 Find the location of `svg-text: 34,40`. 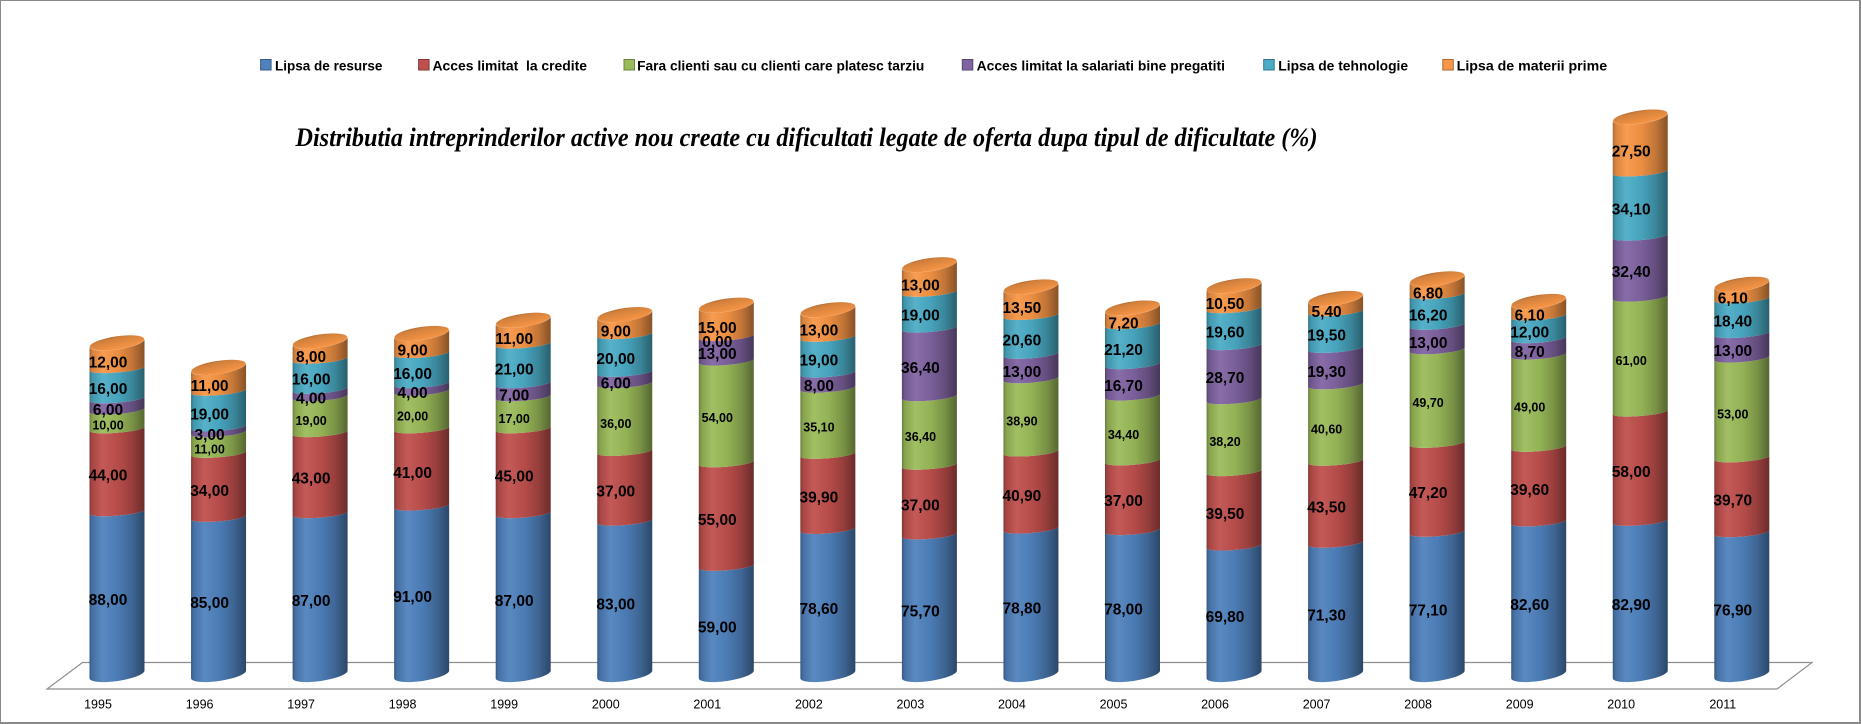

svg-text: 34,40 is located at coordinates (1123, 435).